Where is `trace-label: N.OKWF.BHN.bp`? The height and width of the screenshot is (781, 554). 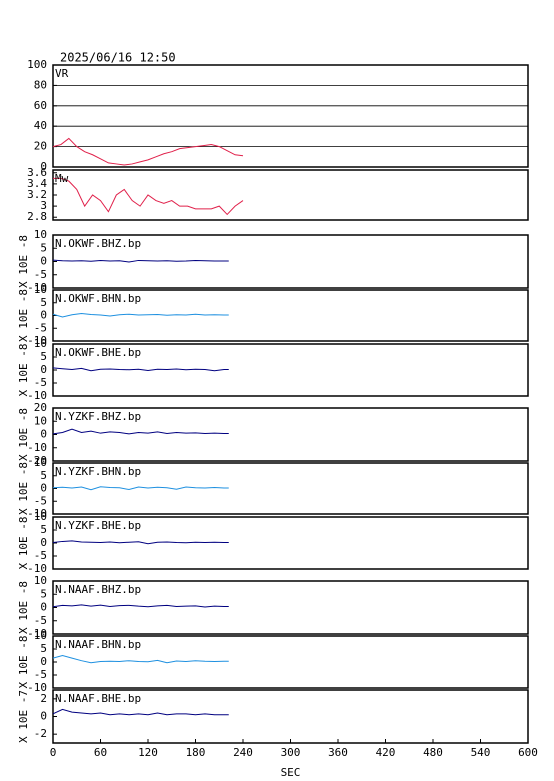
trace-label: N.OKWF.BHN.bp is located at coordinates (98, 298).